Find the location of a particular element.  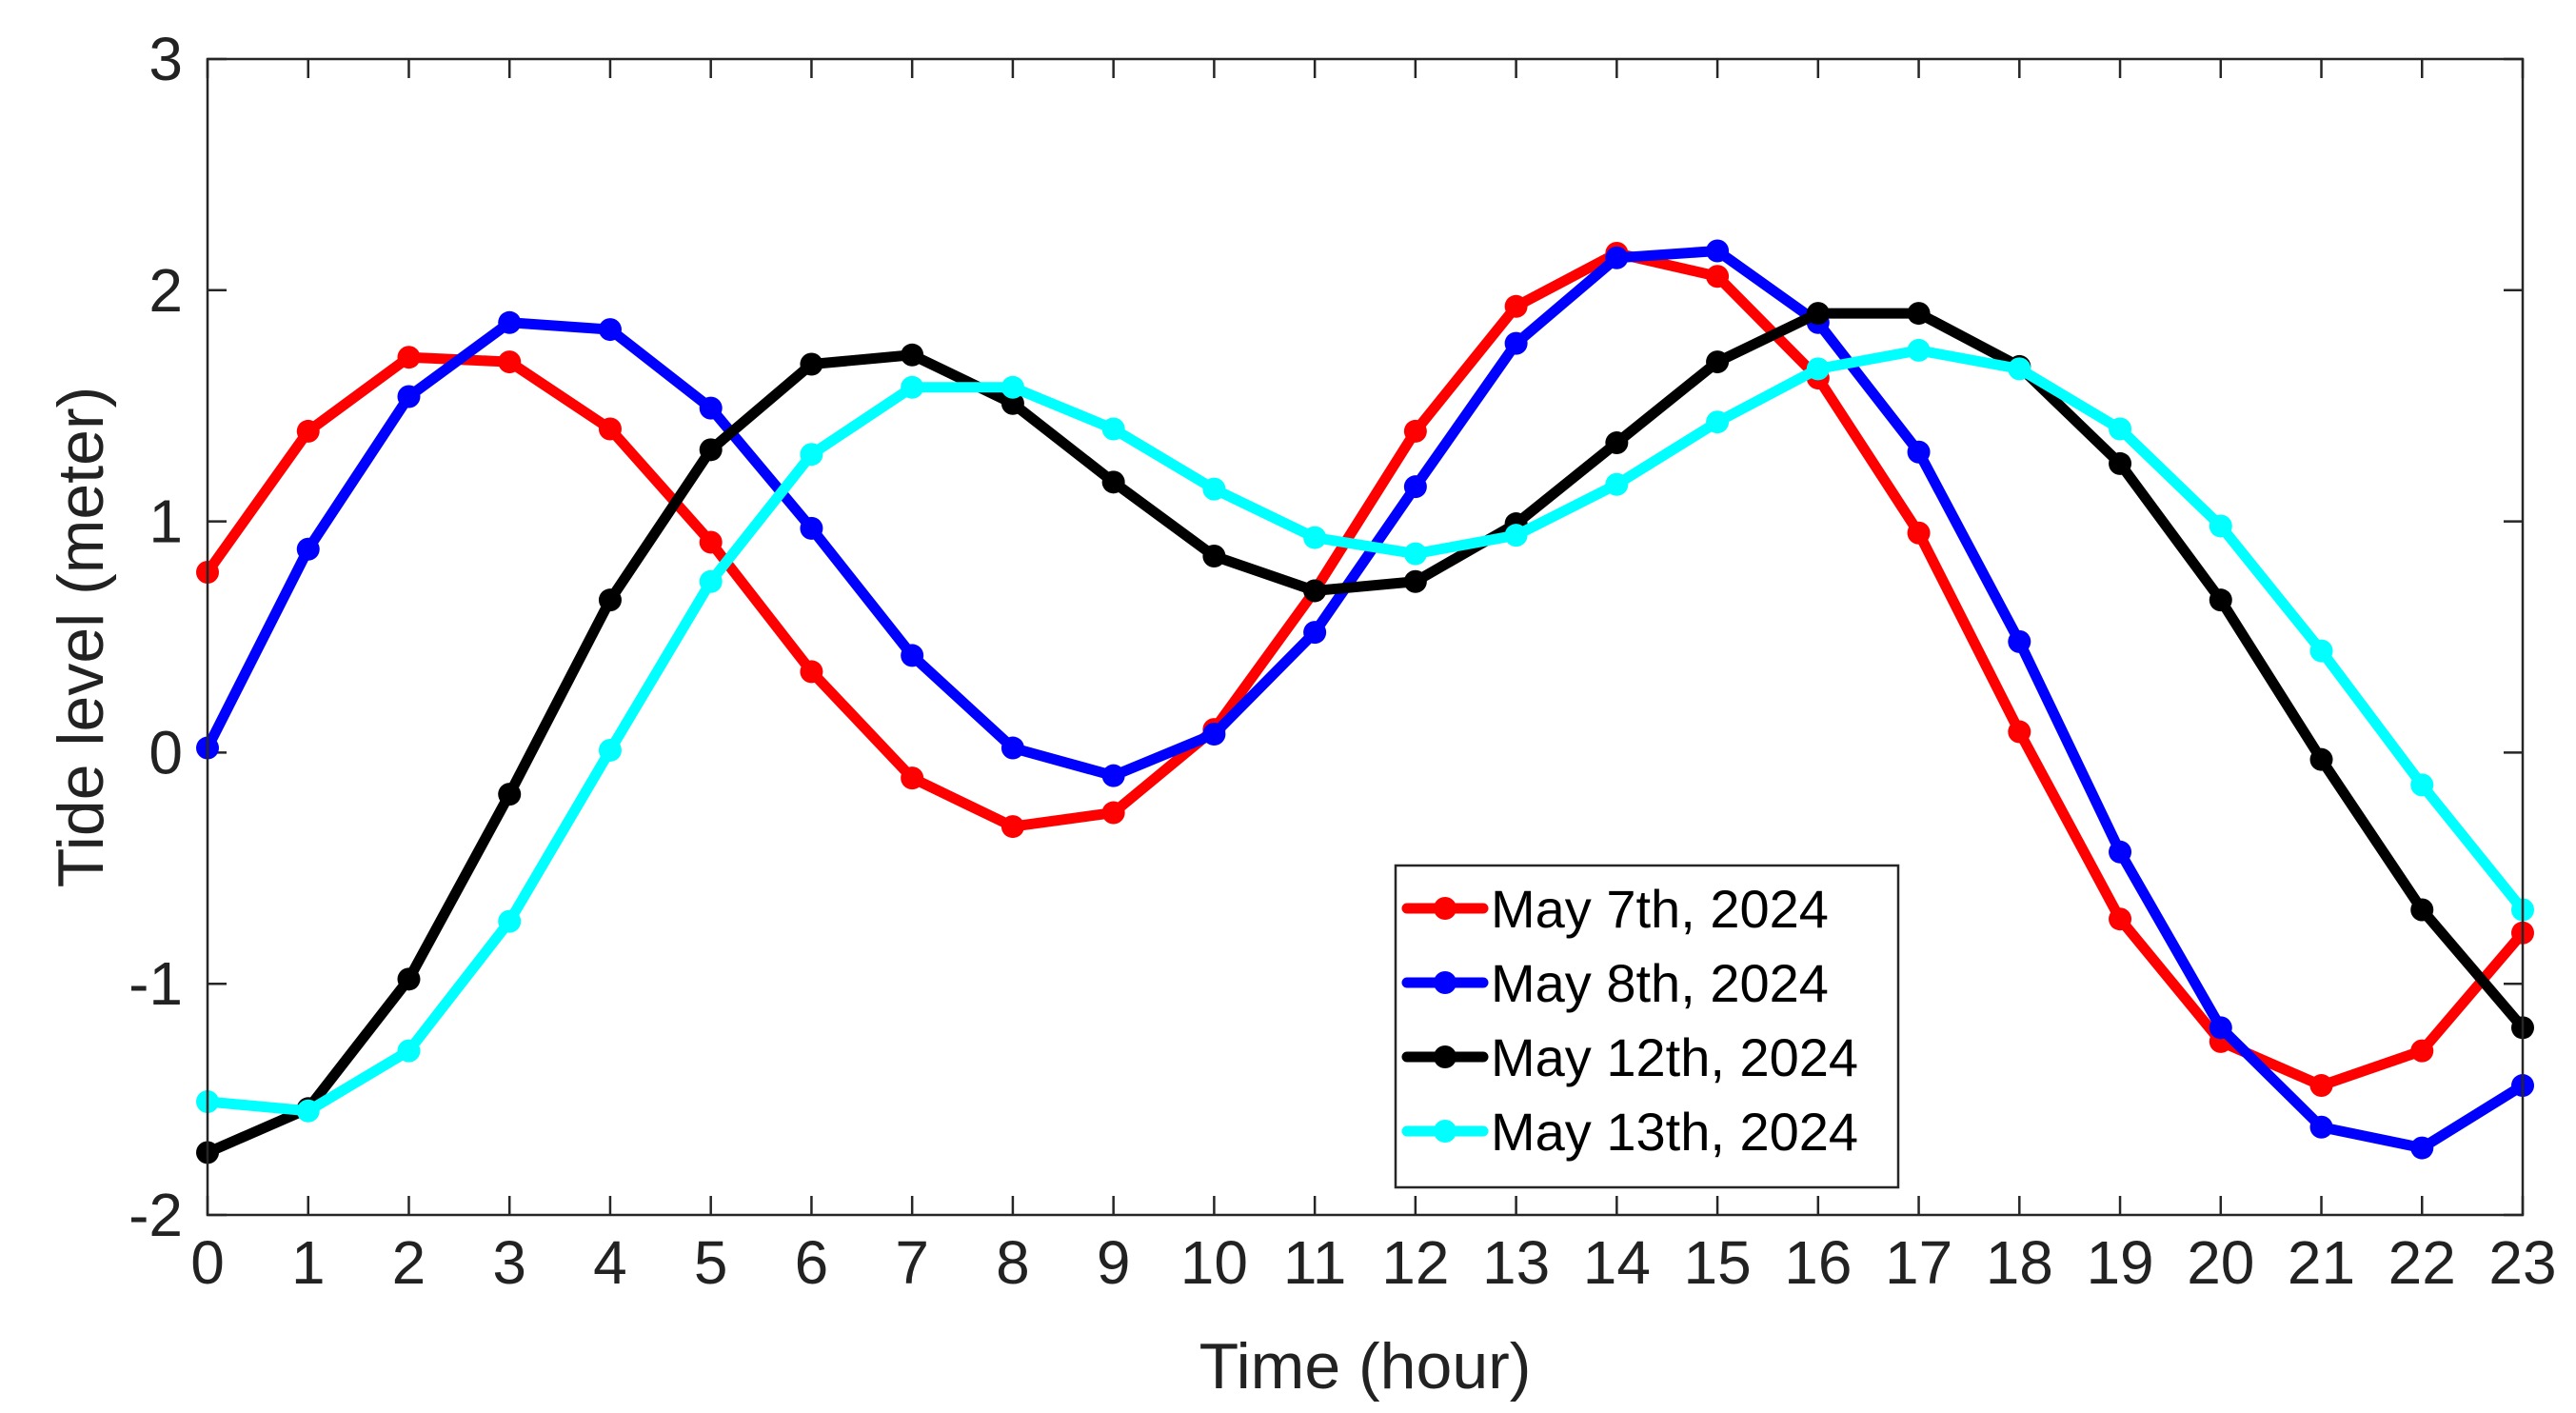

x-tick-label: 19 is located at coordinates (2119, 1262).